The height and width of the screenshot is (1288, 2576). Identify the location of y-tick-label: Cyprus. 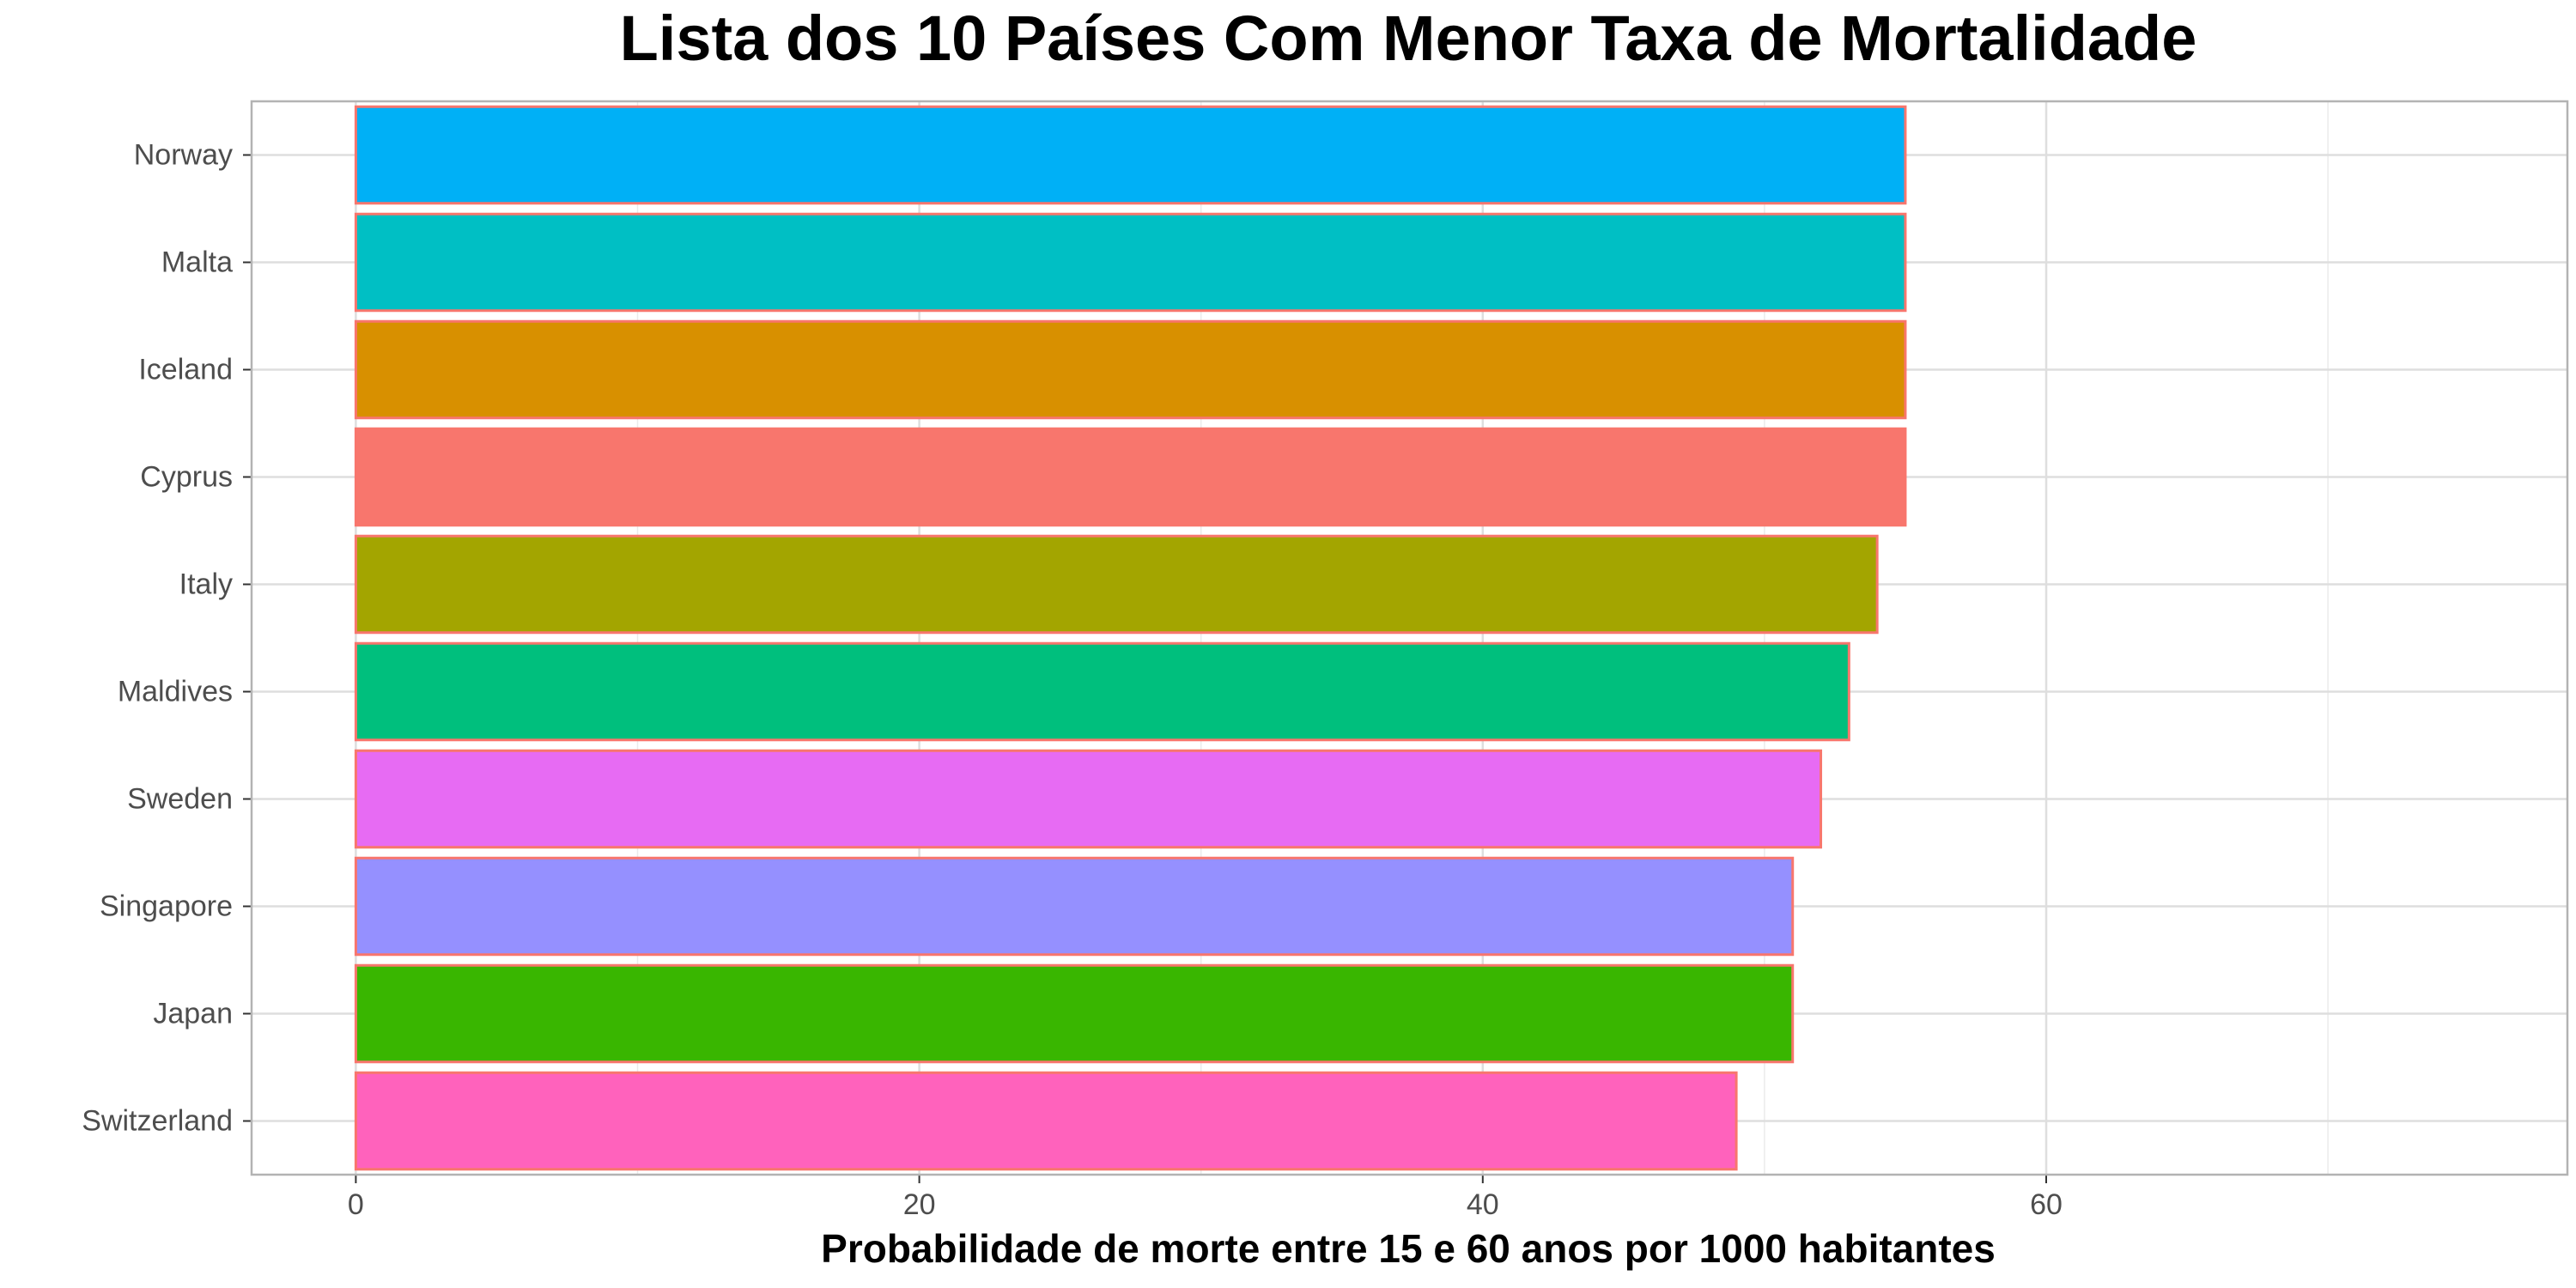
(186, 477).